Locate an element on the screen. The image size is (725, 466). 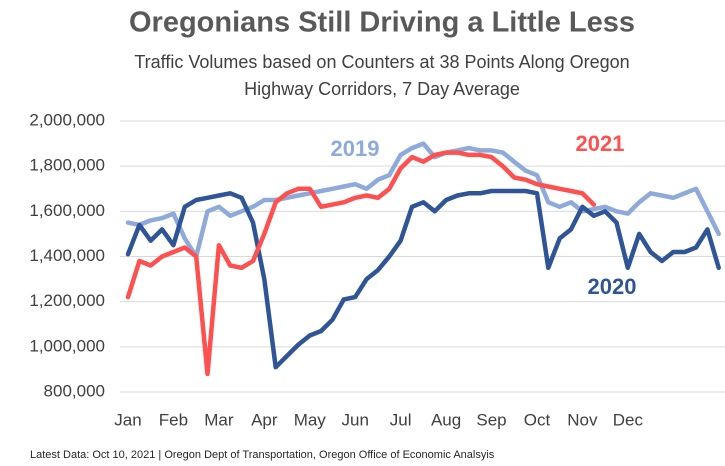
chart-title: Oregonians Still Driving a Little Less is located at coordinates (382, 23).